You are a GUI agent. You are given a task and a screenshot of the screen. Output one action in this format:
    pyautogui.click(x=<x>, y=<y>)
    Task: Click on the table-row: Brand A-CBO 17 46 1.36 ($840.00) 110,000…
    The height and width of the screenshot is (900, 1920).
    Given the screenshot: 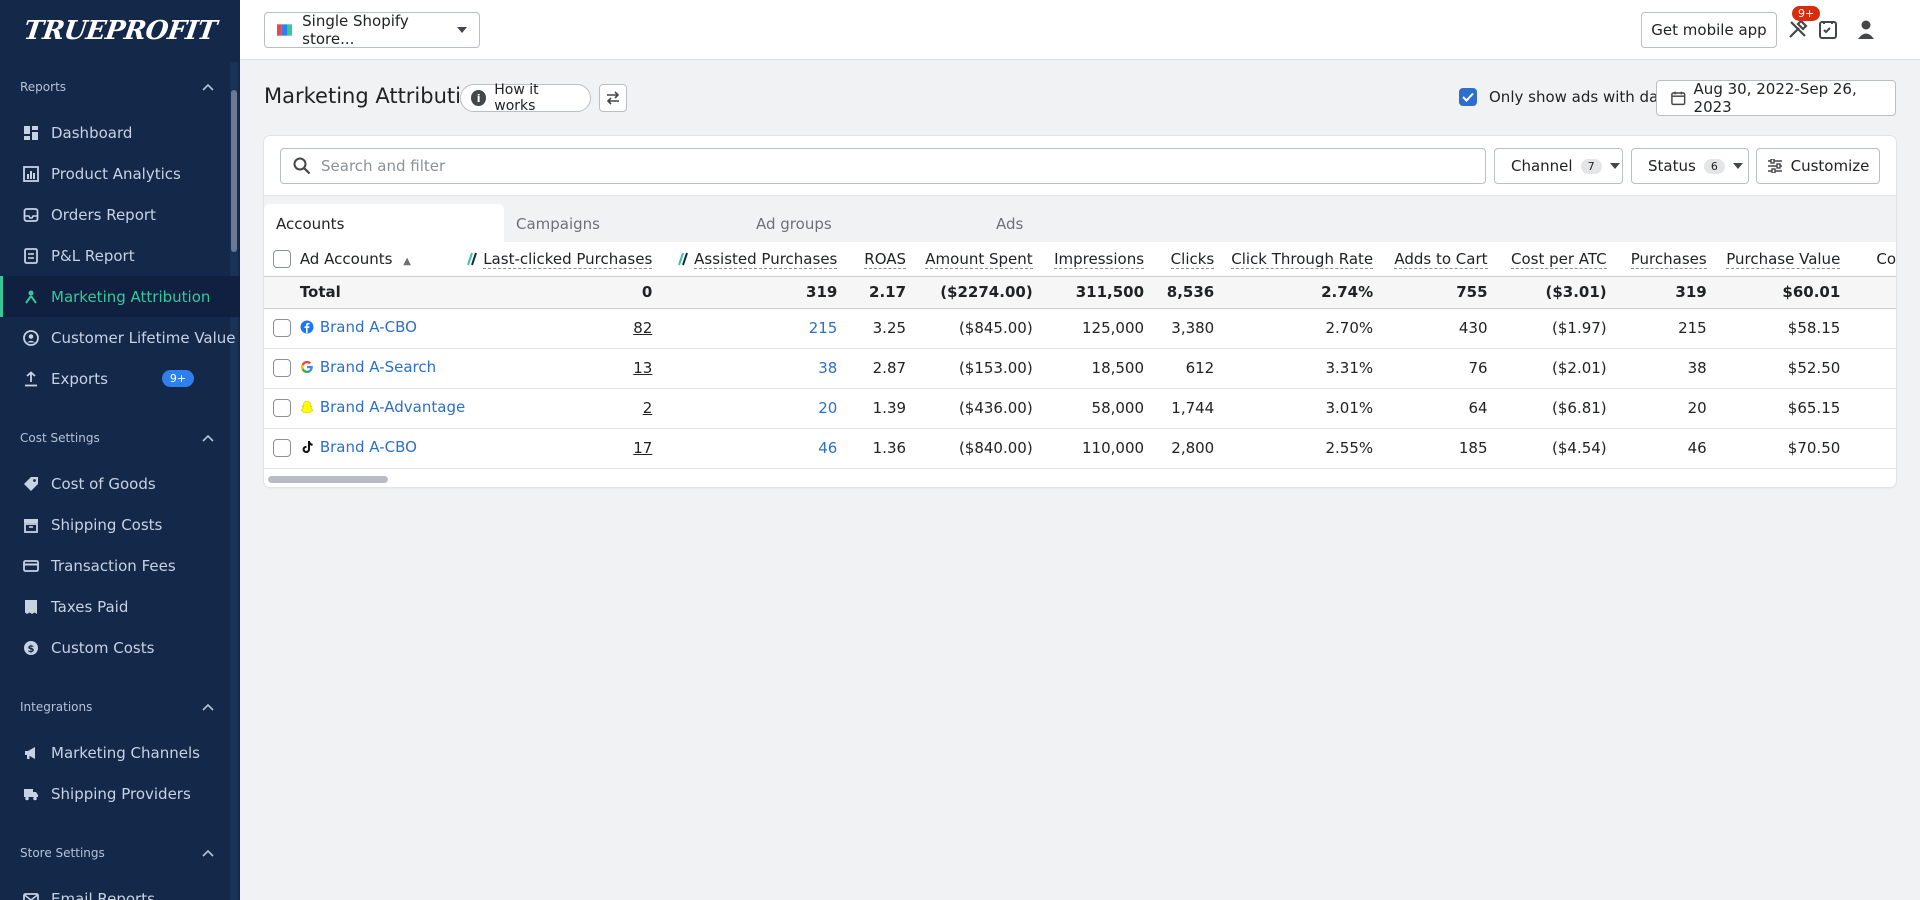 What is the action you would take?
    pyautogui.click(x=1080, y=448)
    